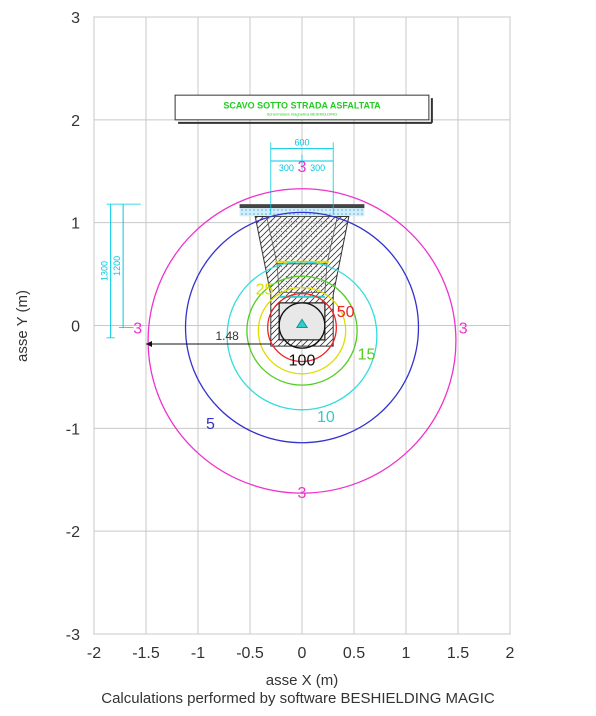 This screenshot has height=716, width=596. I want to click on distance-annotation-arrow, so click(149, 344).